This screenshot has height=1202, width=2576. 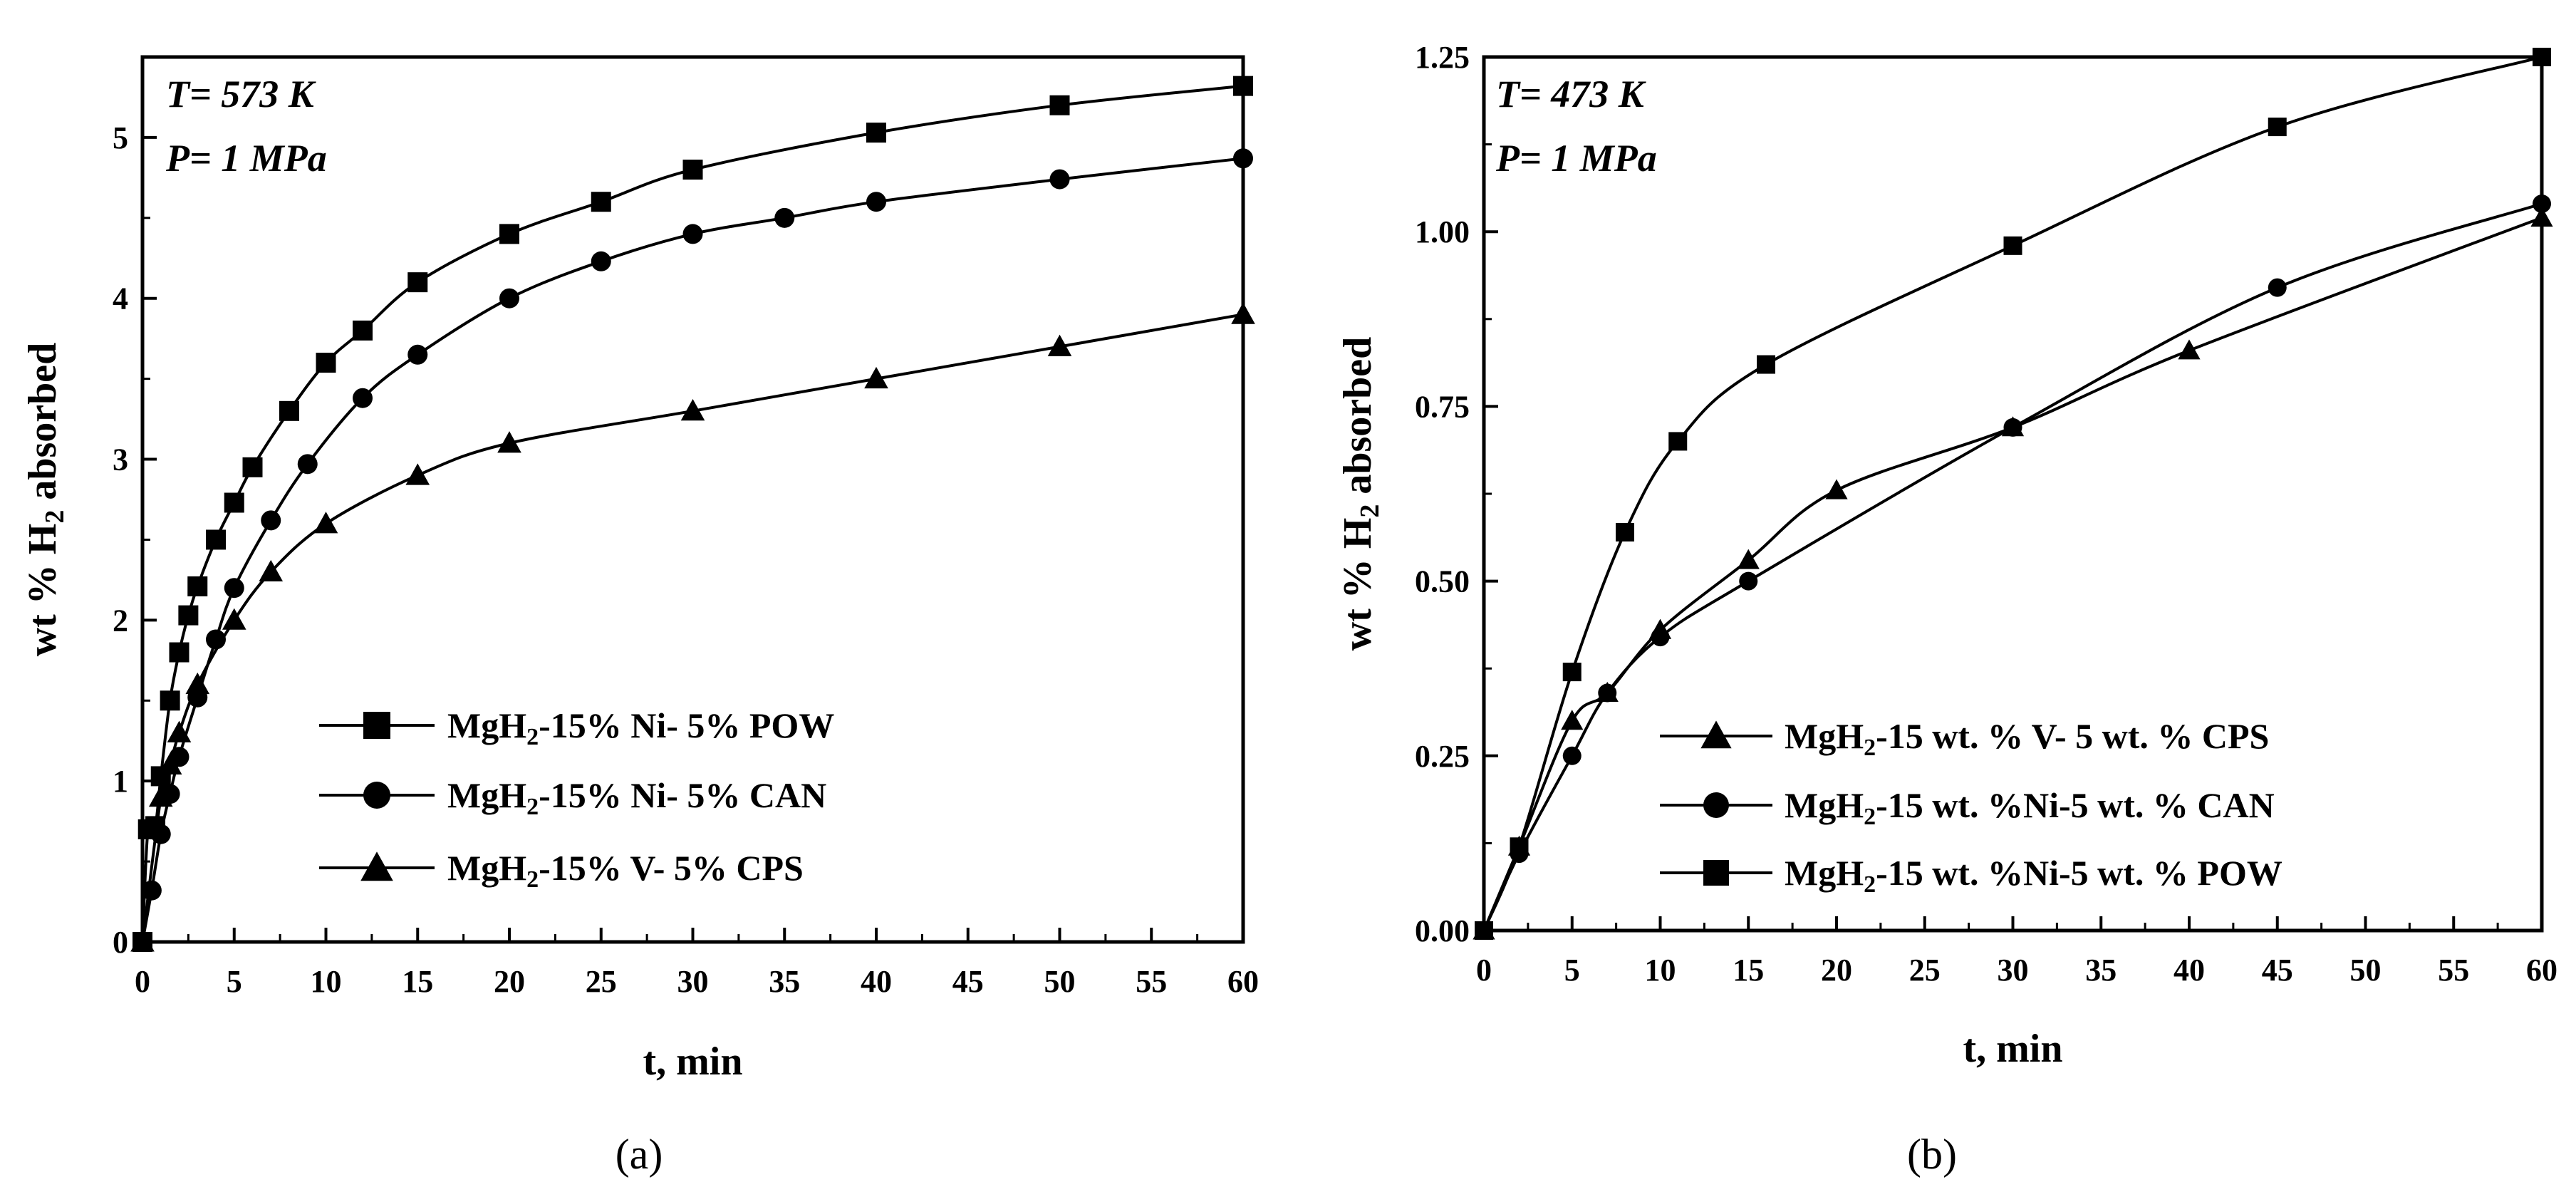 I want to click on legend-label: MgH2-15% Ni- 5% CAN, so click(x=636, y=797).